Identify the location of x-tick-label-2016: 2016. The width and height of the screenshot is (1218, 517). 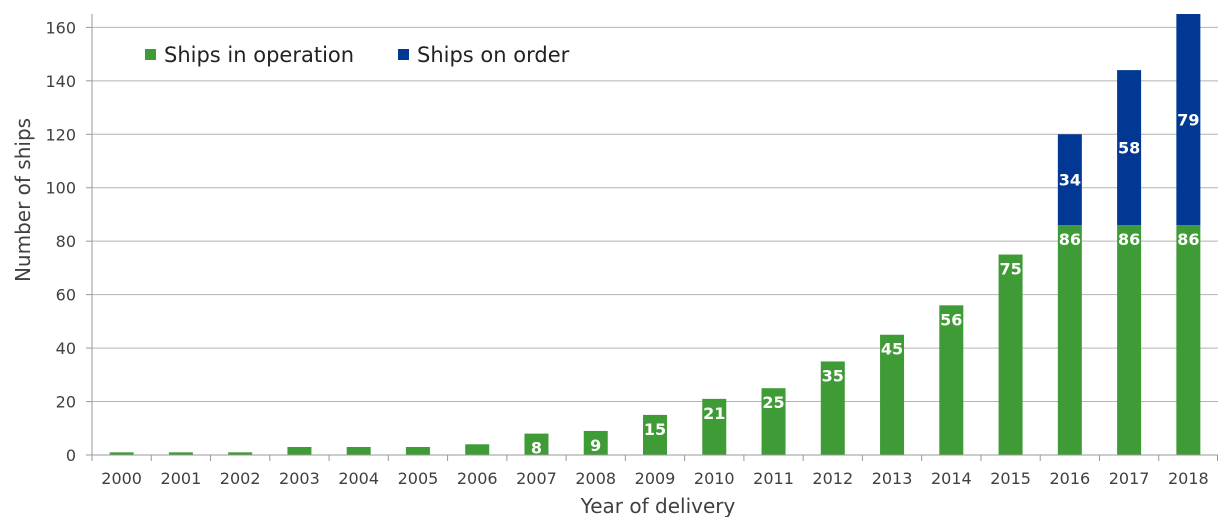
(1069, 478).